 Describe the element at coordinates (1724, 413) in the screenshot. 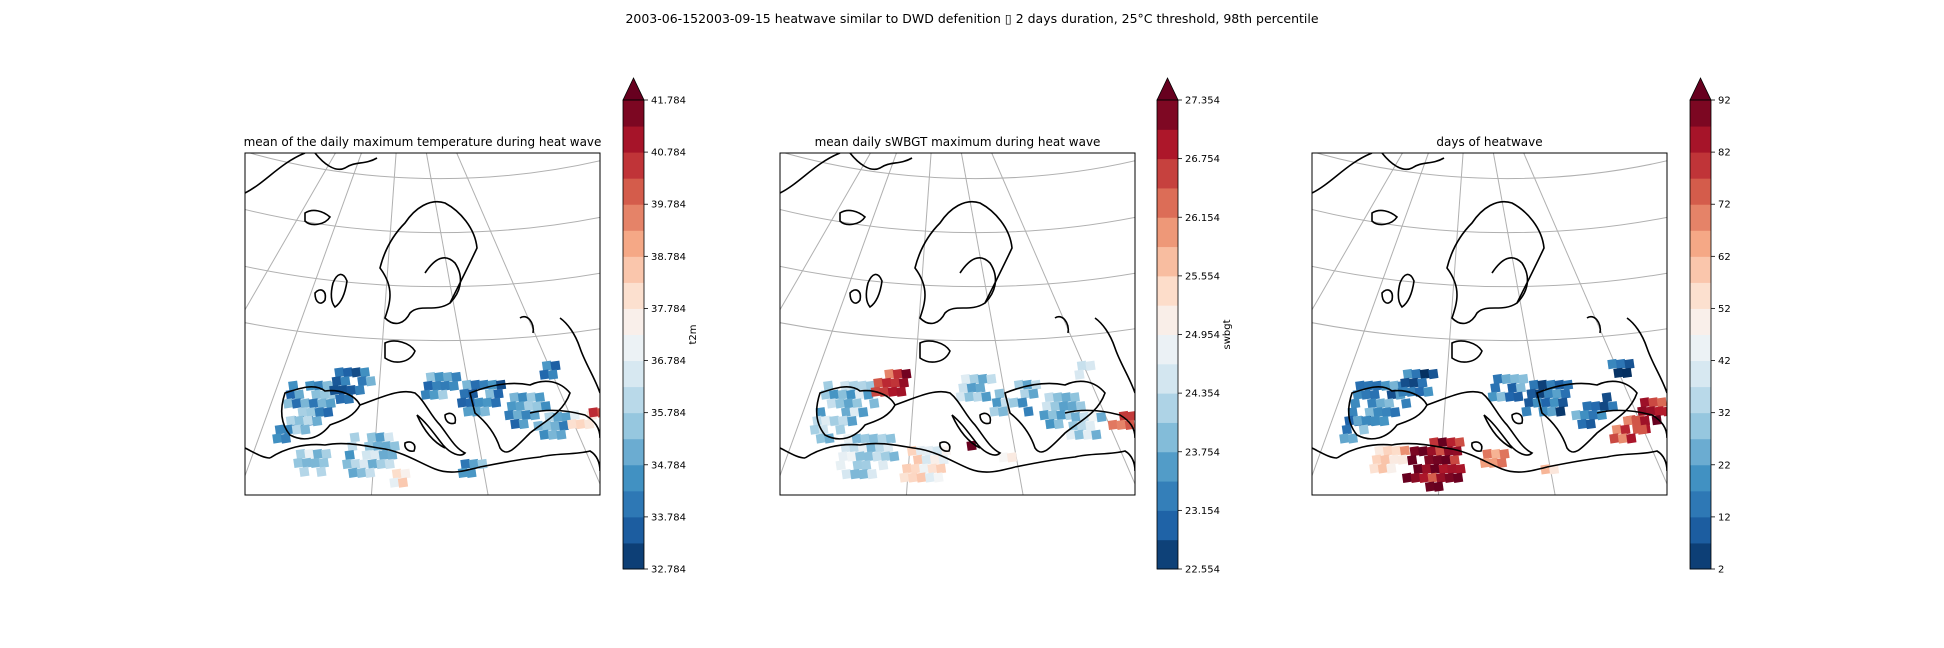

I see `colorbar-tick-label: 32` at that location.